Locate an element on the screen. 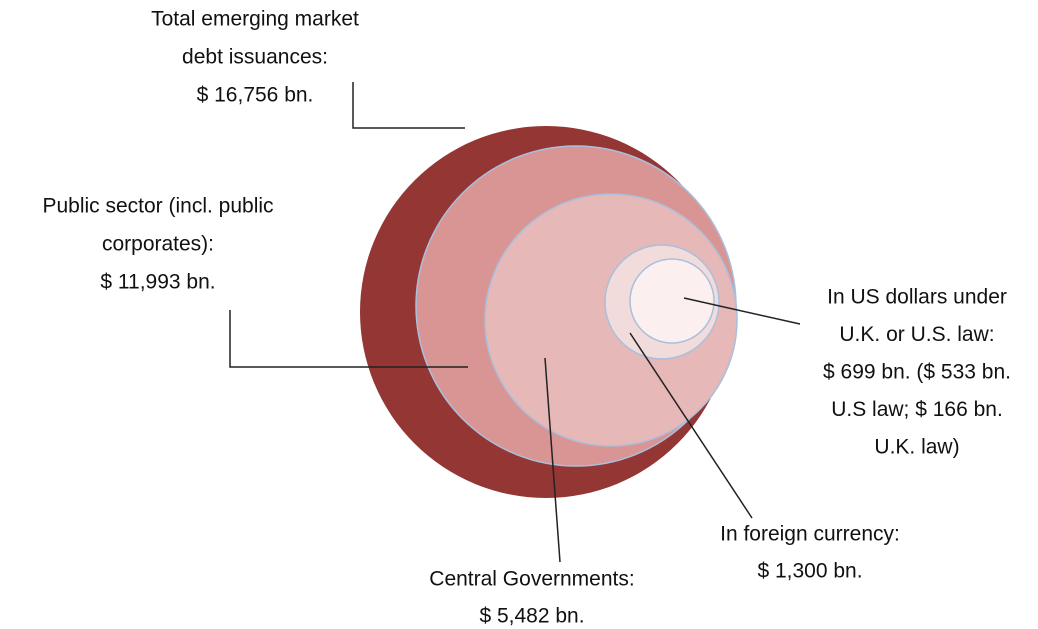 This screenshot has height=629, width=1038. label-line: debt issuances: is located at coordinates (255, 57).